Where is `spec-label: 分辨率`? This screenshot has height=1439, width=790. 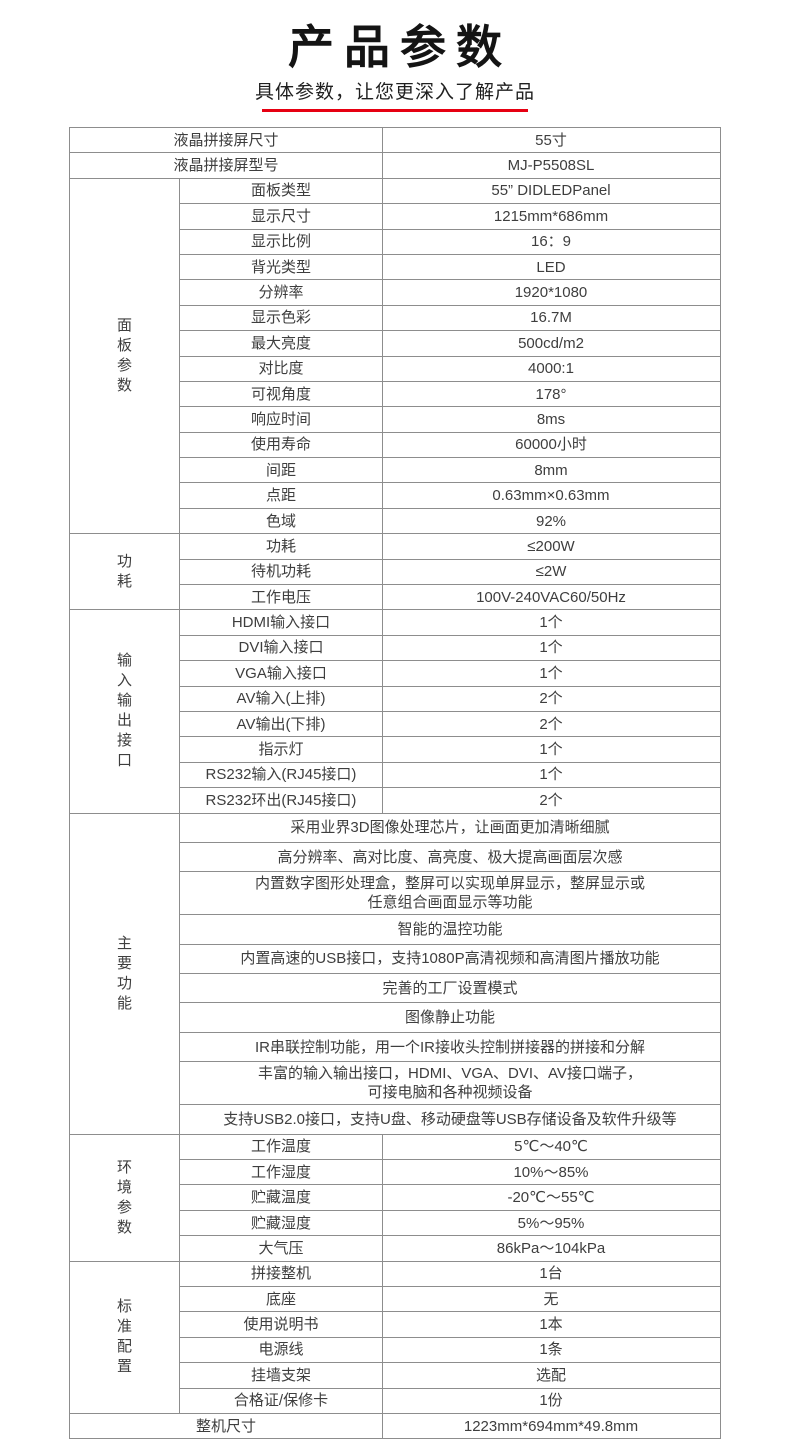
spec-label: 分辨率 is located at coordinates (281, 292).